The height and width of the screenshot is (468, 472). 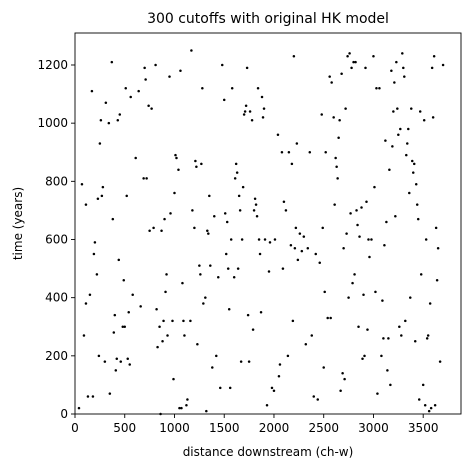 I want to click on x-axis: 0 500 1000 1500 2000 2500 3000 3500, so click(x=254, y=424).